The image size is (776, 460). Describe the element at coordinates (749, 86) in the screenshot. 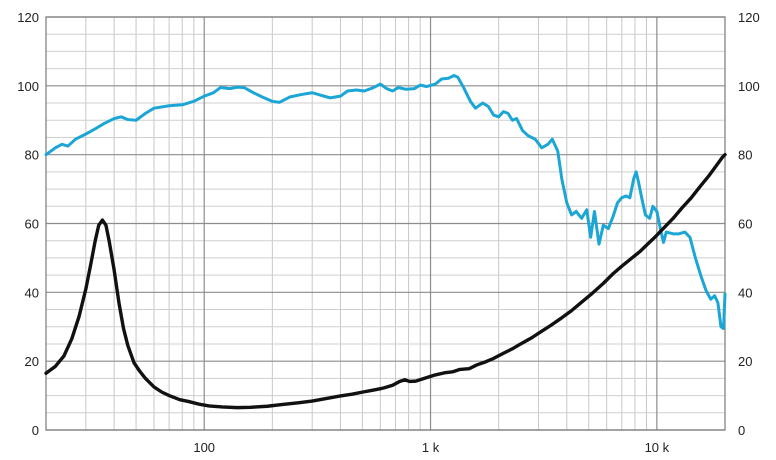

I see `y-tick-label-right: 100` at that location.